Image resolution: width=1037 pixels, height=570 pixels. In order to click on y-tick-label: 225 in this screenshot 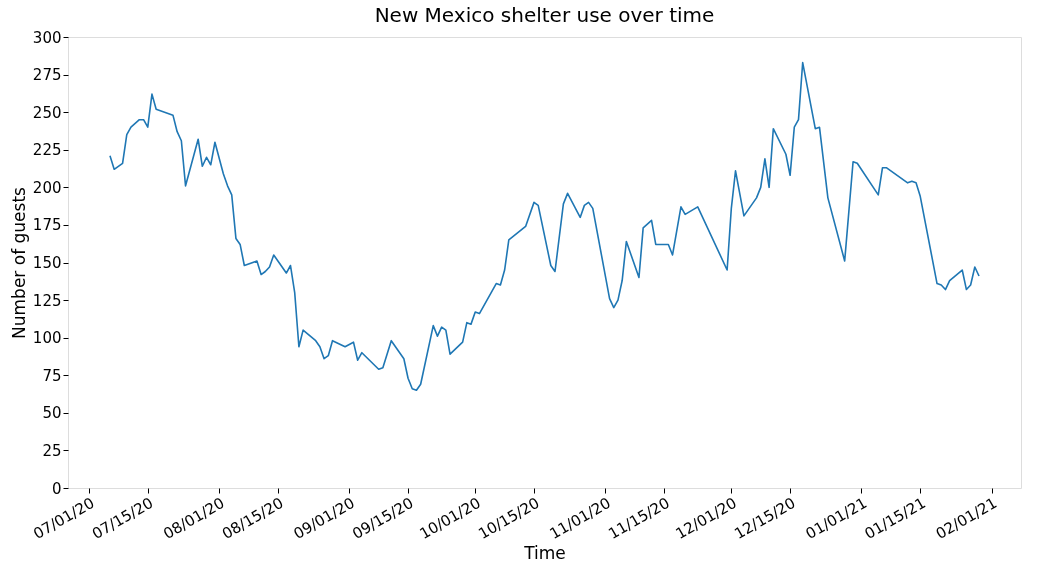, I will do `click(47, 150)`.